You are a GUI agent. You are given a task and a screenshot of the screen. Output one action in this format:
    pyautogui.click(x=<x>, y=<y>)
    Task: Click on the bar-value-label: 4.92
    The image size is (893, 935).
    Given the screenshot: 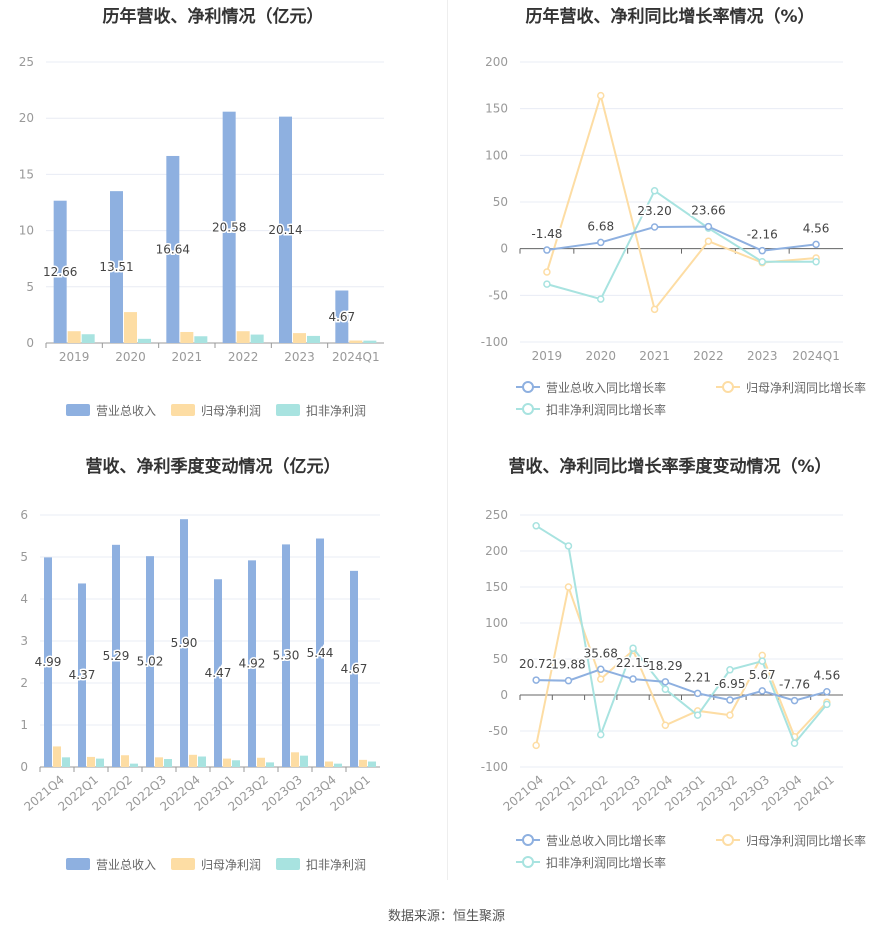 What is the action you would take?
    pyautogui.click(x=252, y=664)
    